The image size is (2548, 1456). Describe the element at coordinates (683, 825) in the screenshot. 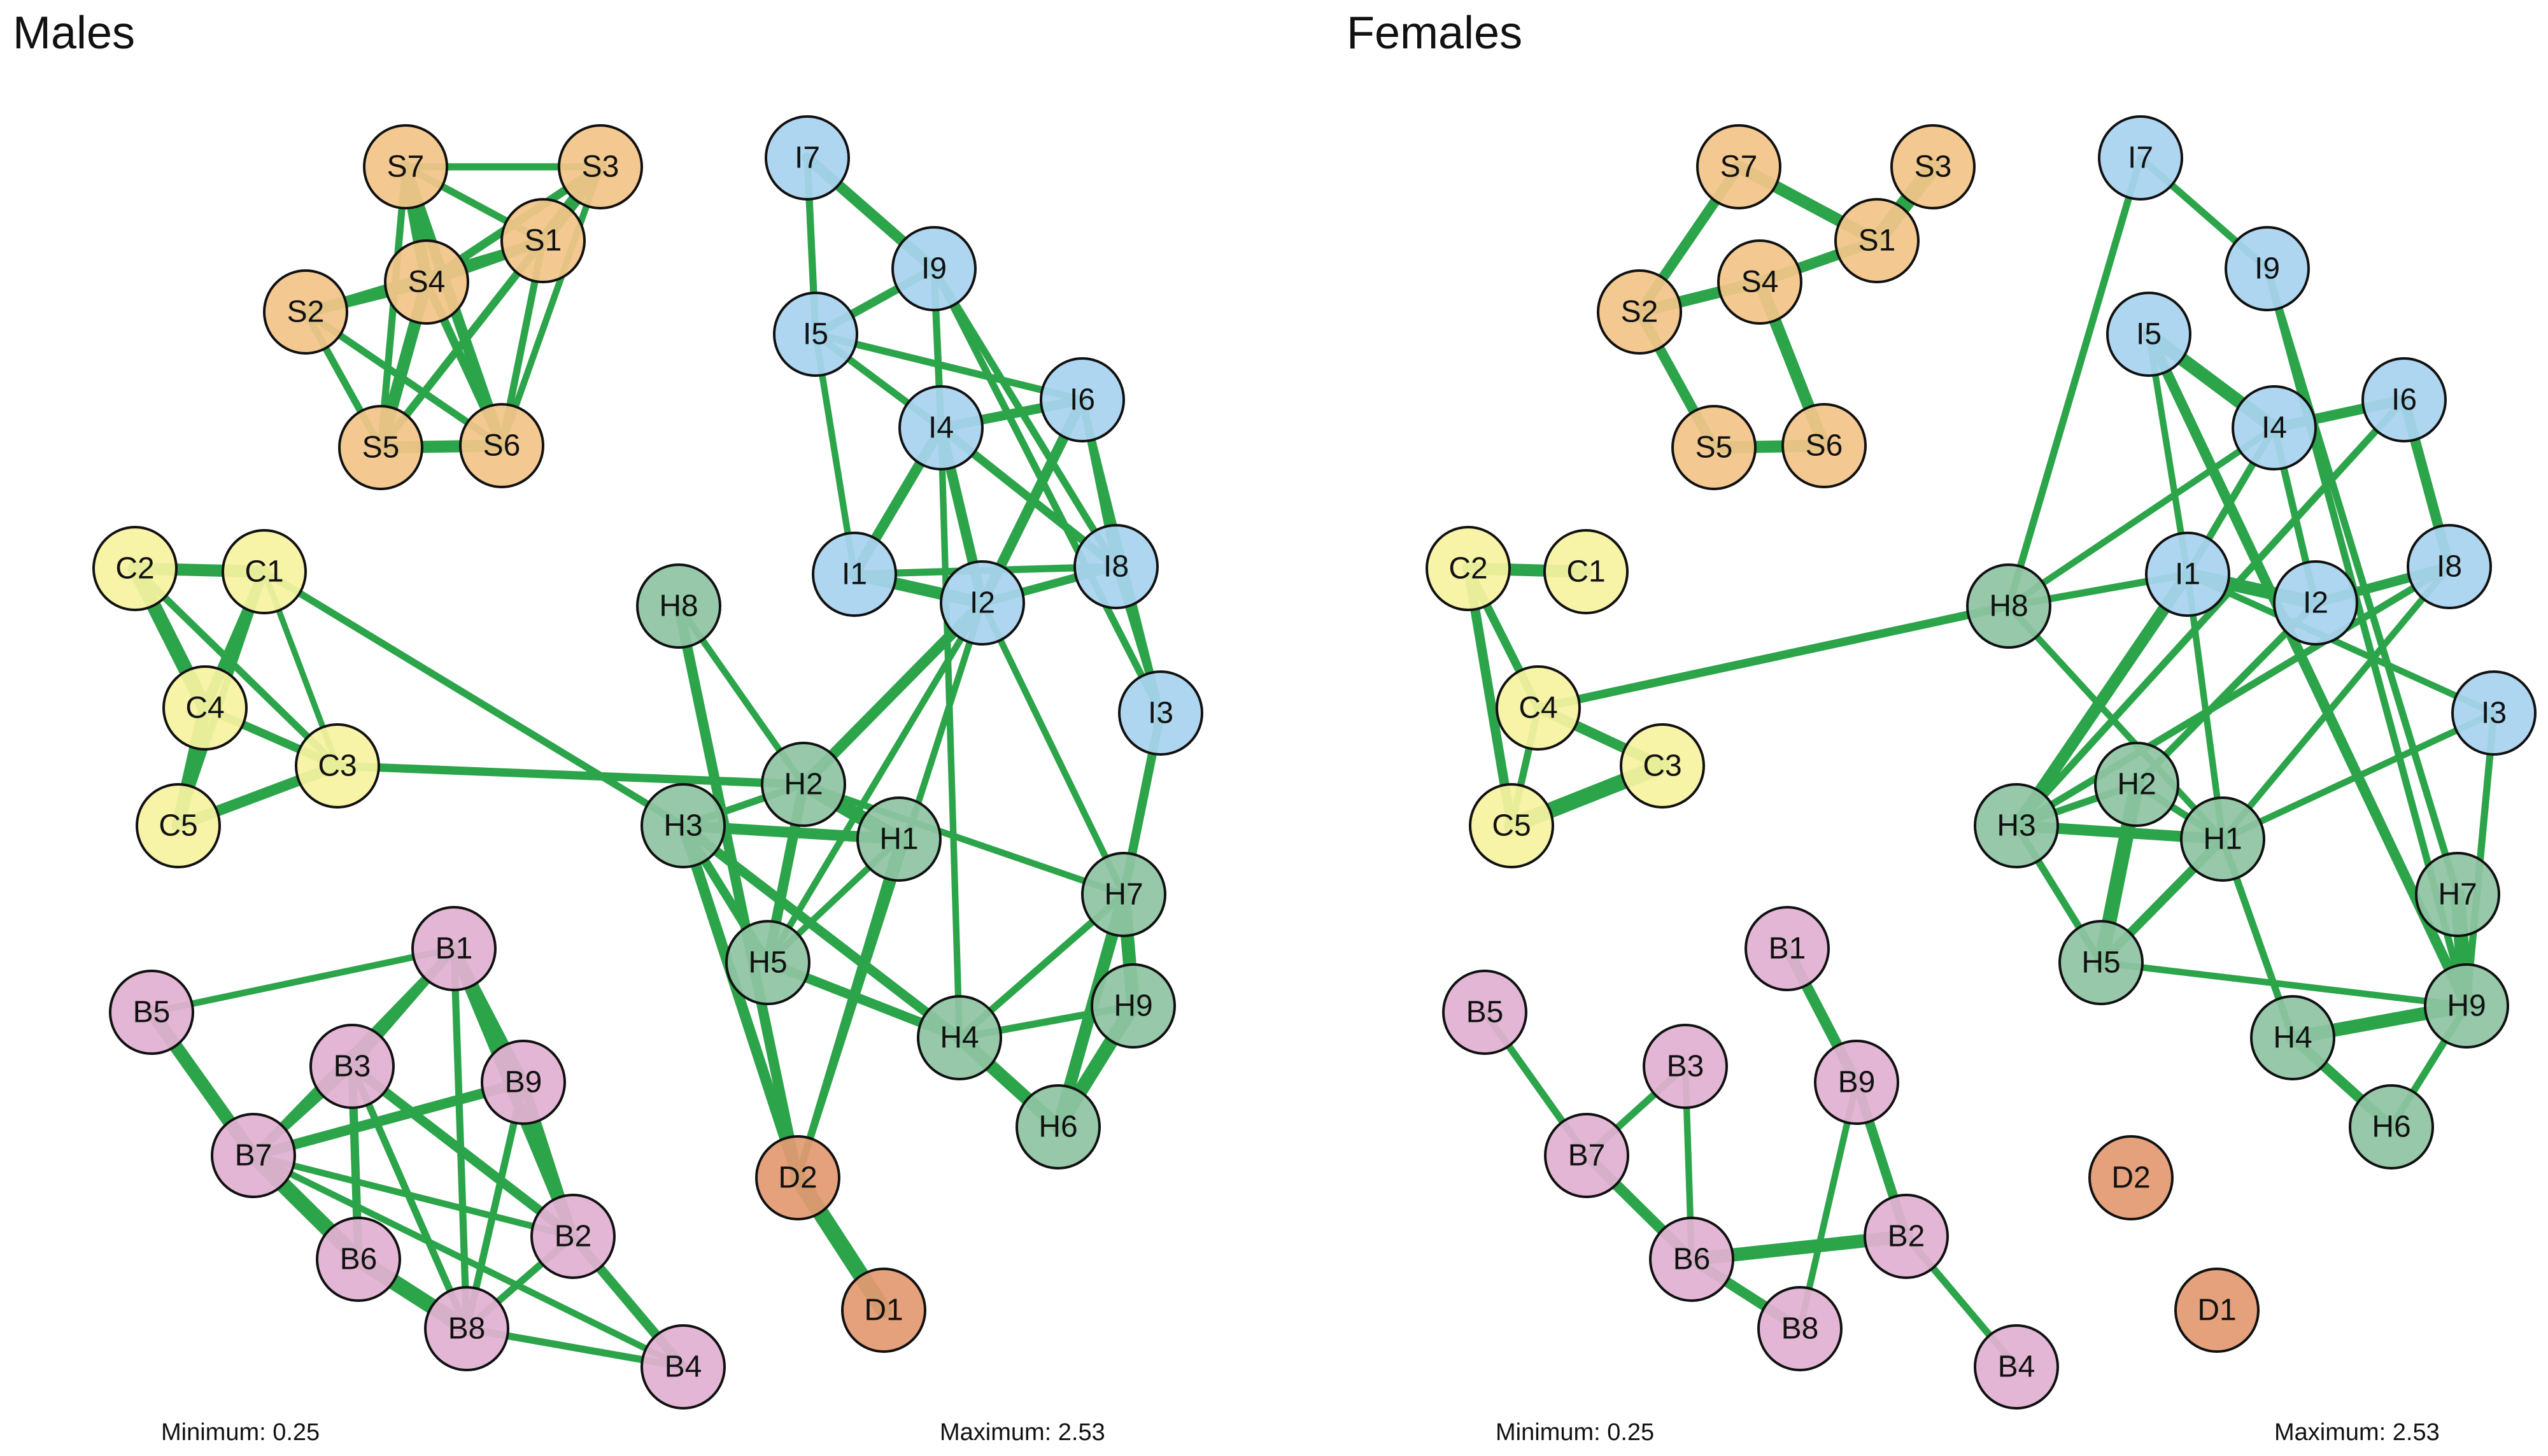

I see `node-males-h3: H3` at that location.